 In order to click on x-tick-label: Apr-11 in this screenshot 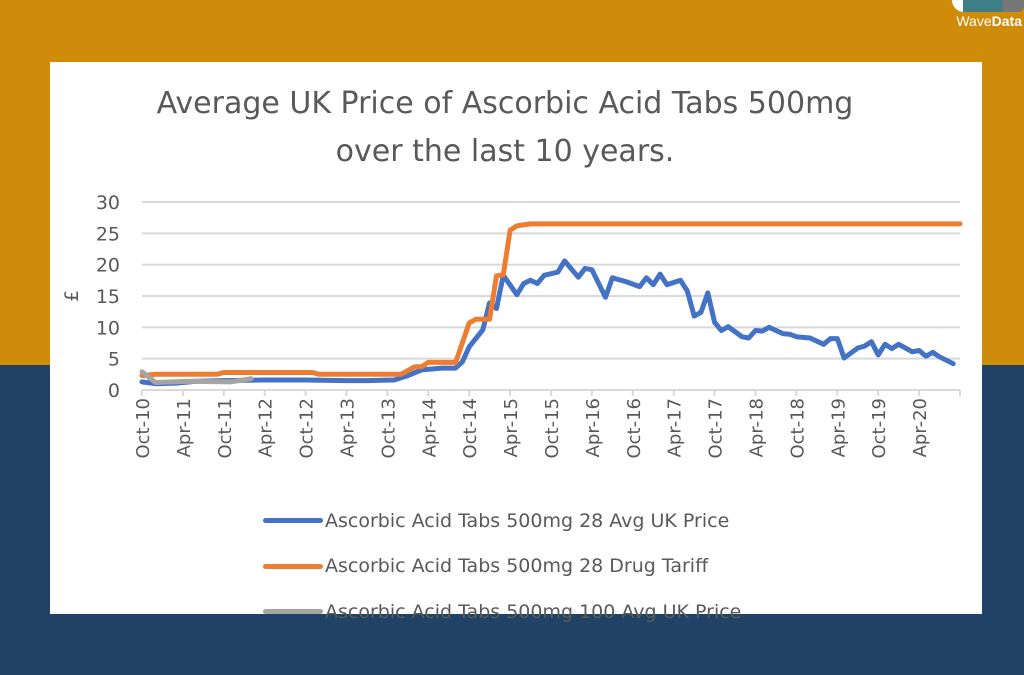, I will do `click(184, 427)`.